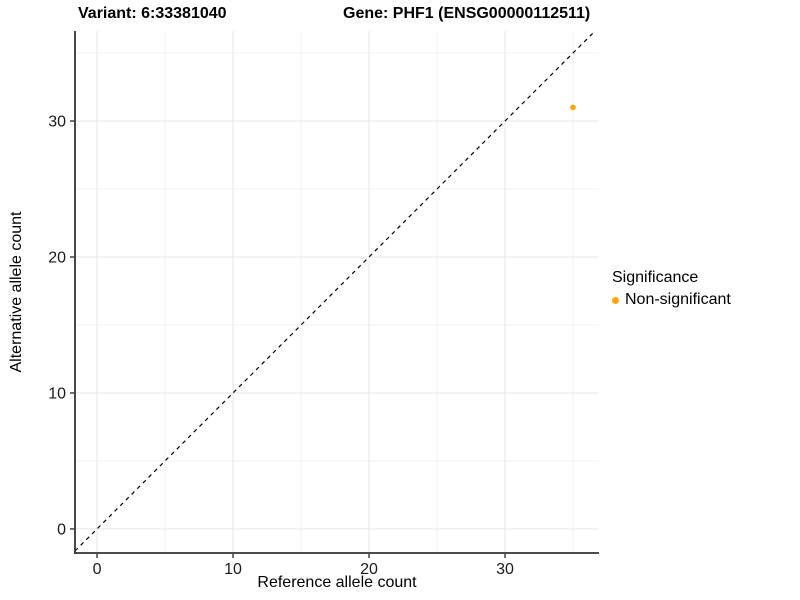 This screenshot has width=800, height=600. What do you see at coordinates (337, 582) in the screenshot?
I see `x-axis-title: Reference allele count` at bounding box center [337, 582].